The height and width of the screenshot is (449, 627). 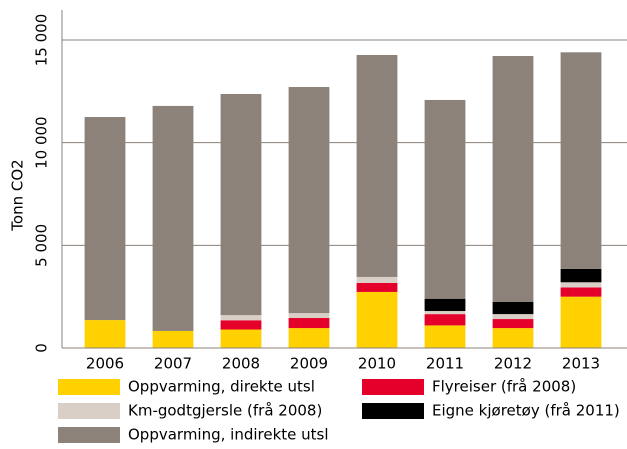 I want to click on legend-label: Eigne kjøretøy (frå 2011), so click(x=526, y=411).